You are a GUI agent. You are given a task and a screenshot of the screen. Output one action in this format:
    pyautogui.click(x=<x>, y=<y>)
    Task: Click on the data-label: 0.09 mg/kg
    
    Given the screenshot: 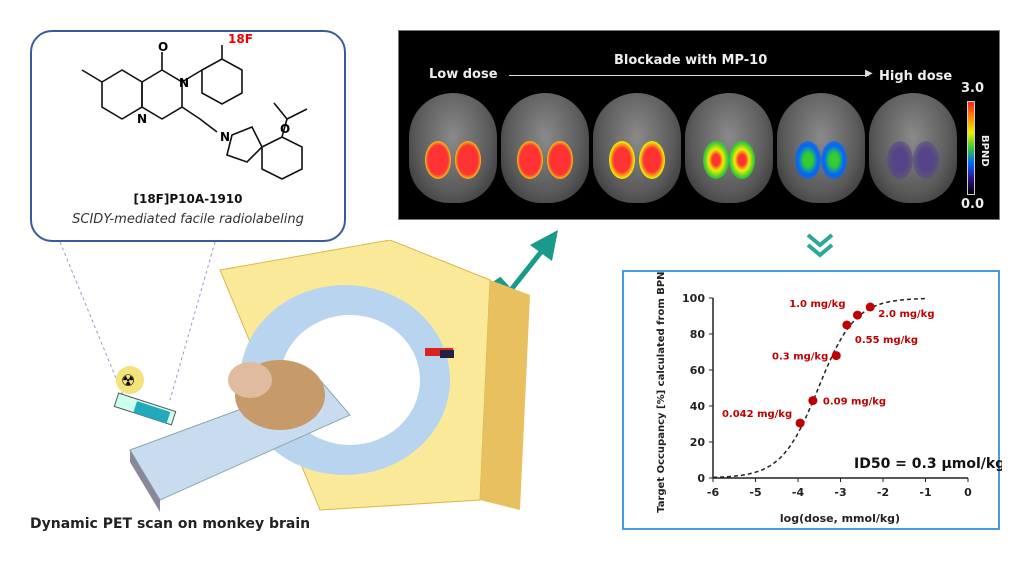 What is the action you would take?
    pyautogui.click(x=854, y=402)
    